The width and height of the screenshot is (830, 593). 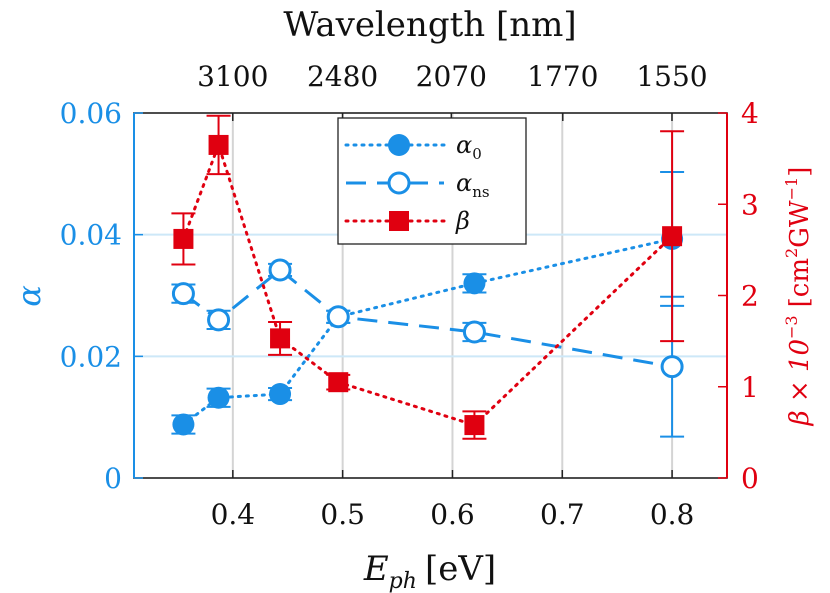 I want to click on legend-marker-alphans, so click(x=399, y=183).